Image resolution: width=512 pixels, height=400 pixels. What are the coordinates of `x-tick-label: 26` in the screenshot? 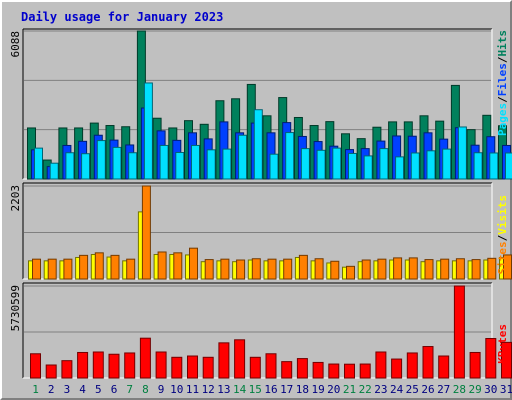 It's located at (427, 389).